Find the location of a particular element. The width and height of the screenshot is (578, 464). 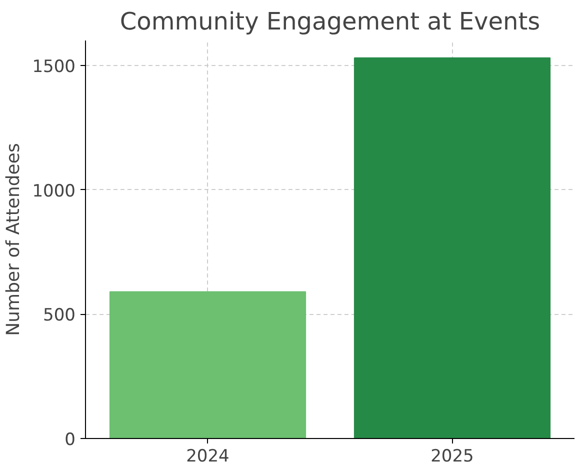

y-tick-label: 0 is located at coordinates (70, 440).